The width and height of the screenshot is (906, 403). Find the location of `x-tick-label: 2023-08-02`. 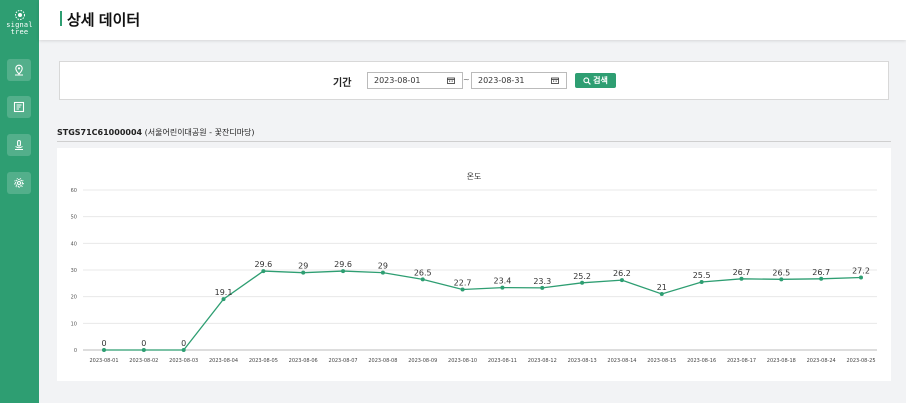

x-tick-label: 2023-08-02 is located at coordinates (143, 361).